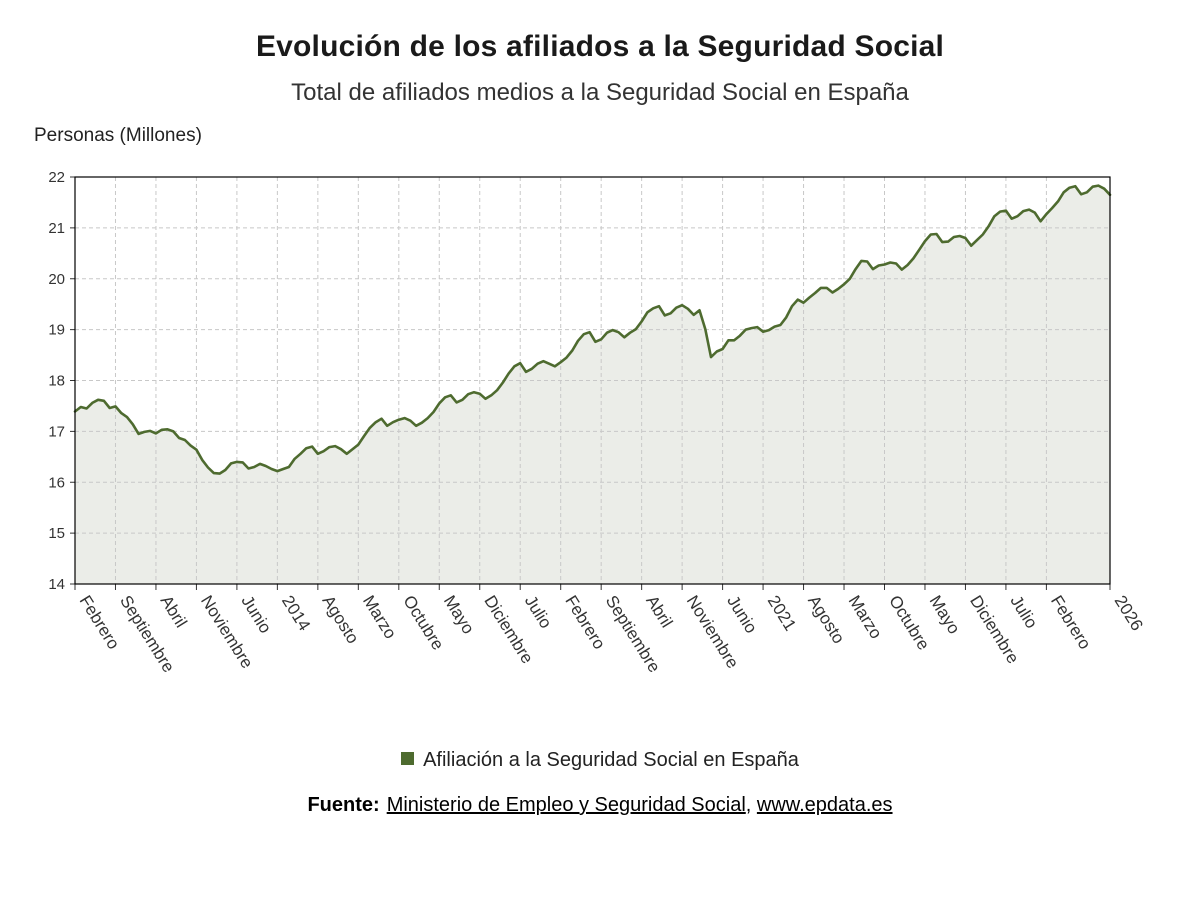 This screenshot has height=908, width=1200. I want to click on y-tick-label: 19, so click(56, 330).